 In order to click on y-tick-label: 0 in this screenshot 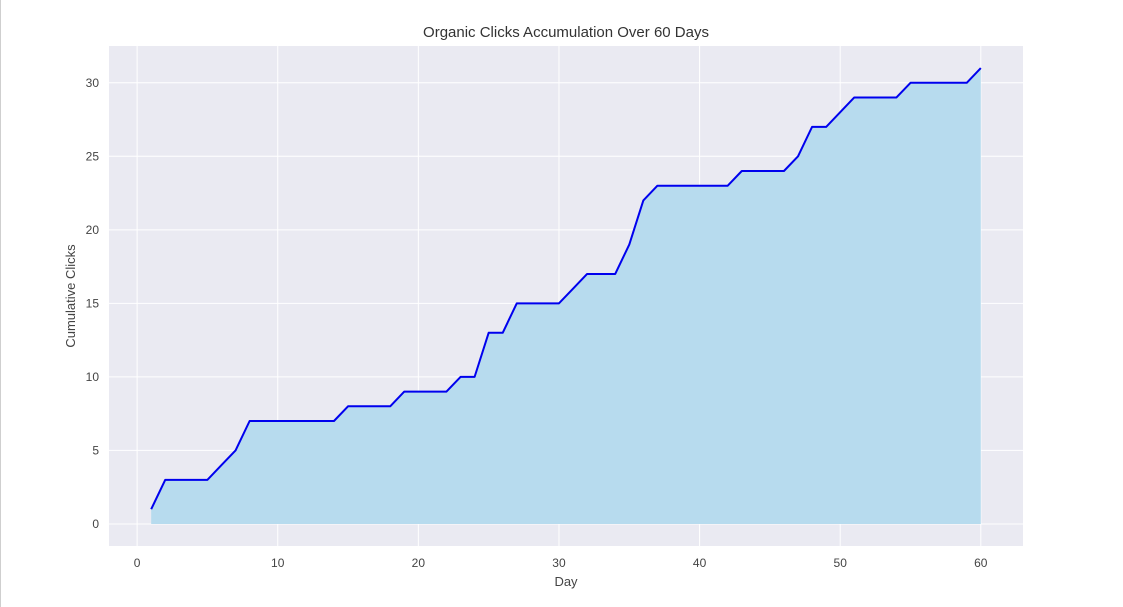, I will do `click(95, 524)`.